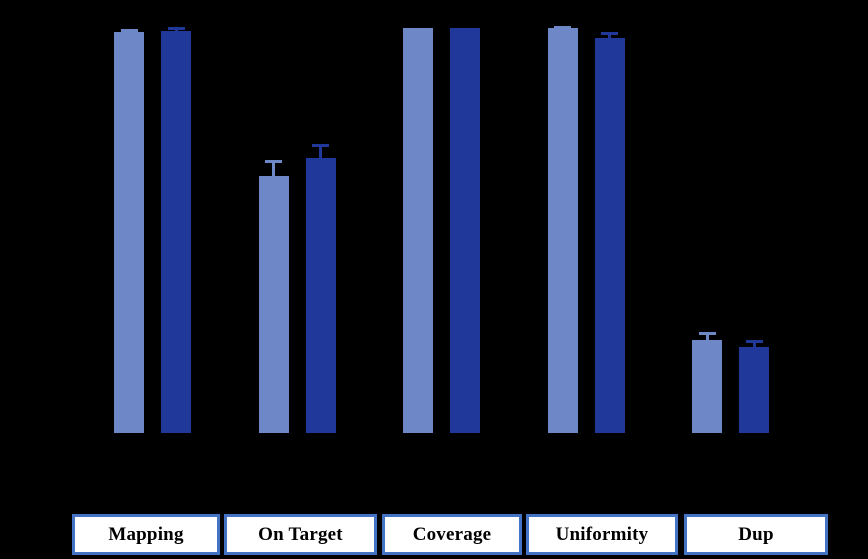 This screenshot has height=559, width=868. What do you see at coordinates (300, 534) in the screenshot?
I see `category-box-on-target: On Target` at bounding box center [300, 534].